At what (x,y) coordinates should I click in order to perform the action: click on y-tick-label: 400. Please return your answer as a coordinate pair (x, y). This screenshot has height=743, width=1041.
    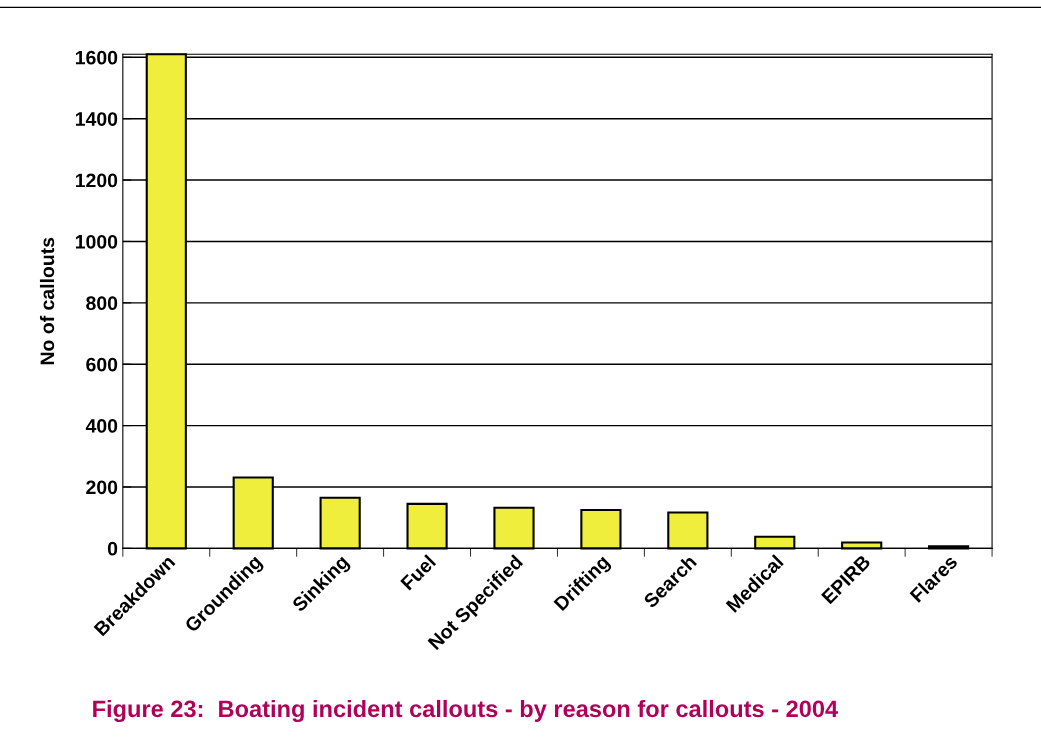
    Looking at the image, I should click on (101, 426).